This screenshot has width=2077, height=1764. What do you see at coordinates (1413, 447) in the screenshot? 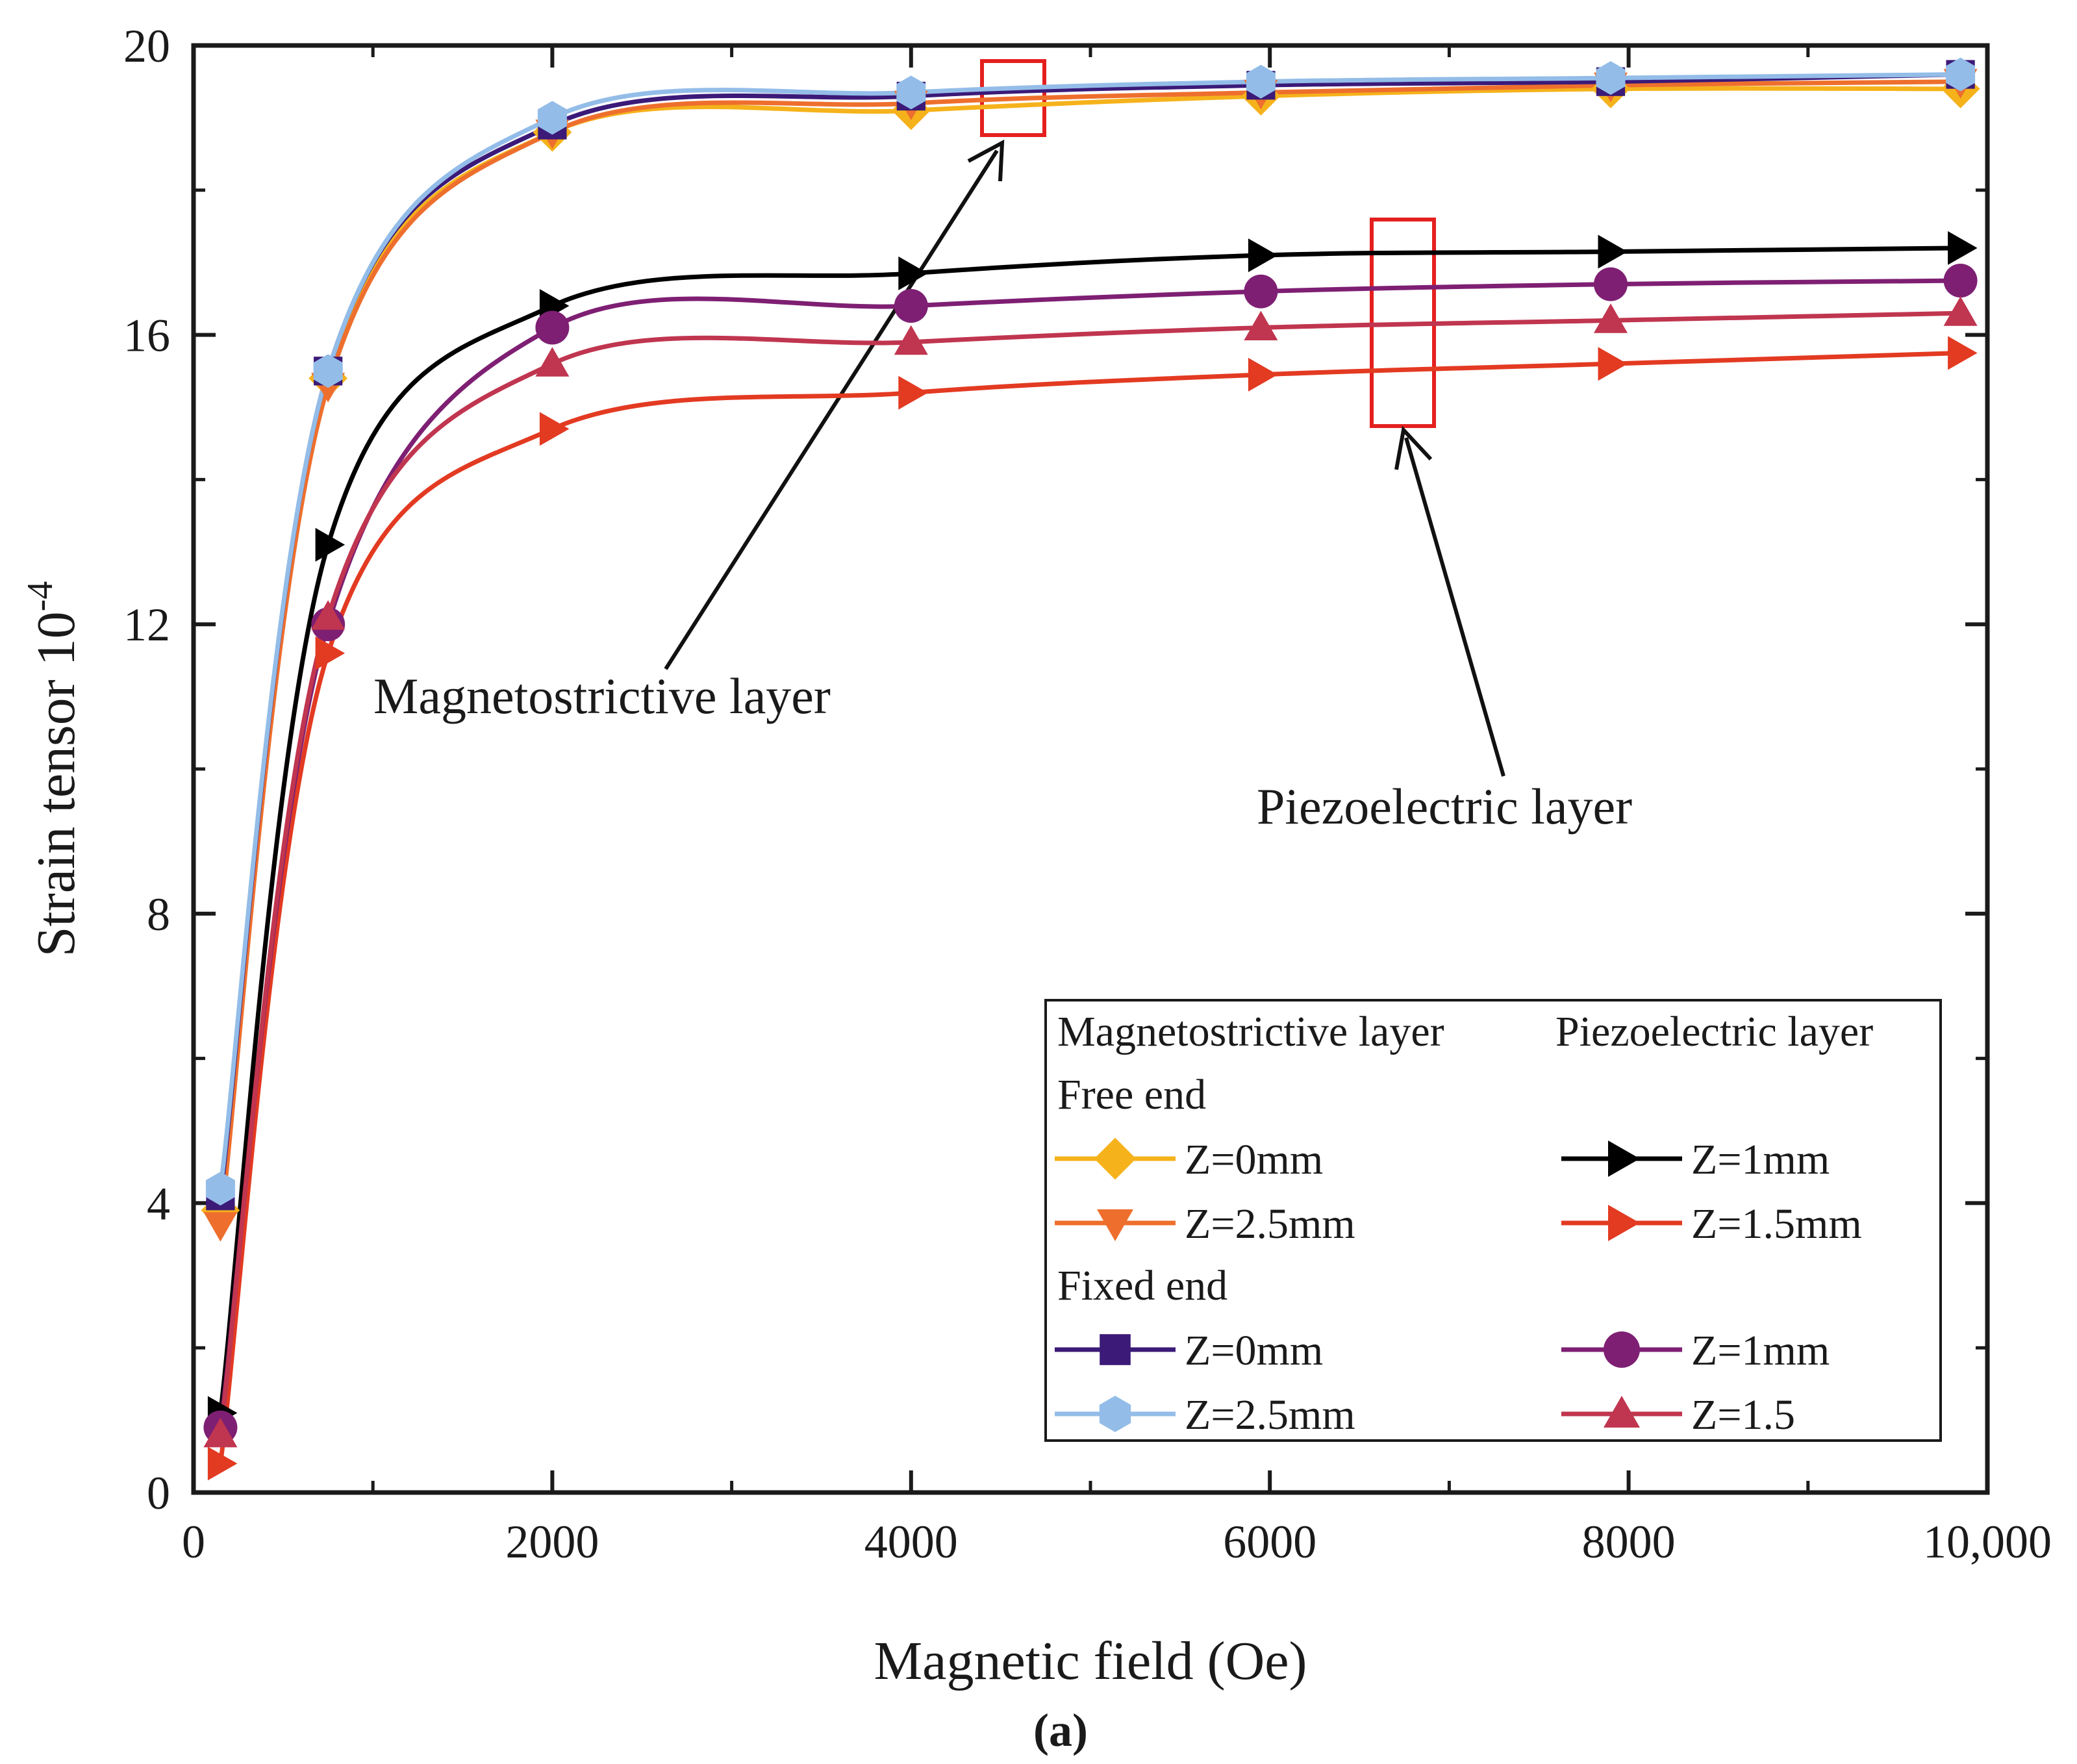
I see `piezoelectric-arrow-head` at bounding box center [1413, 447].